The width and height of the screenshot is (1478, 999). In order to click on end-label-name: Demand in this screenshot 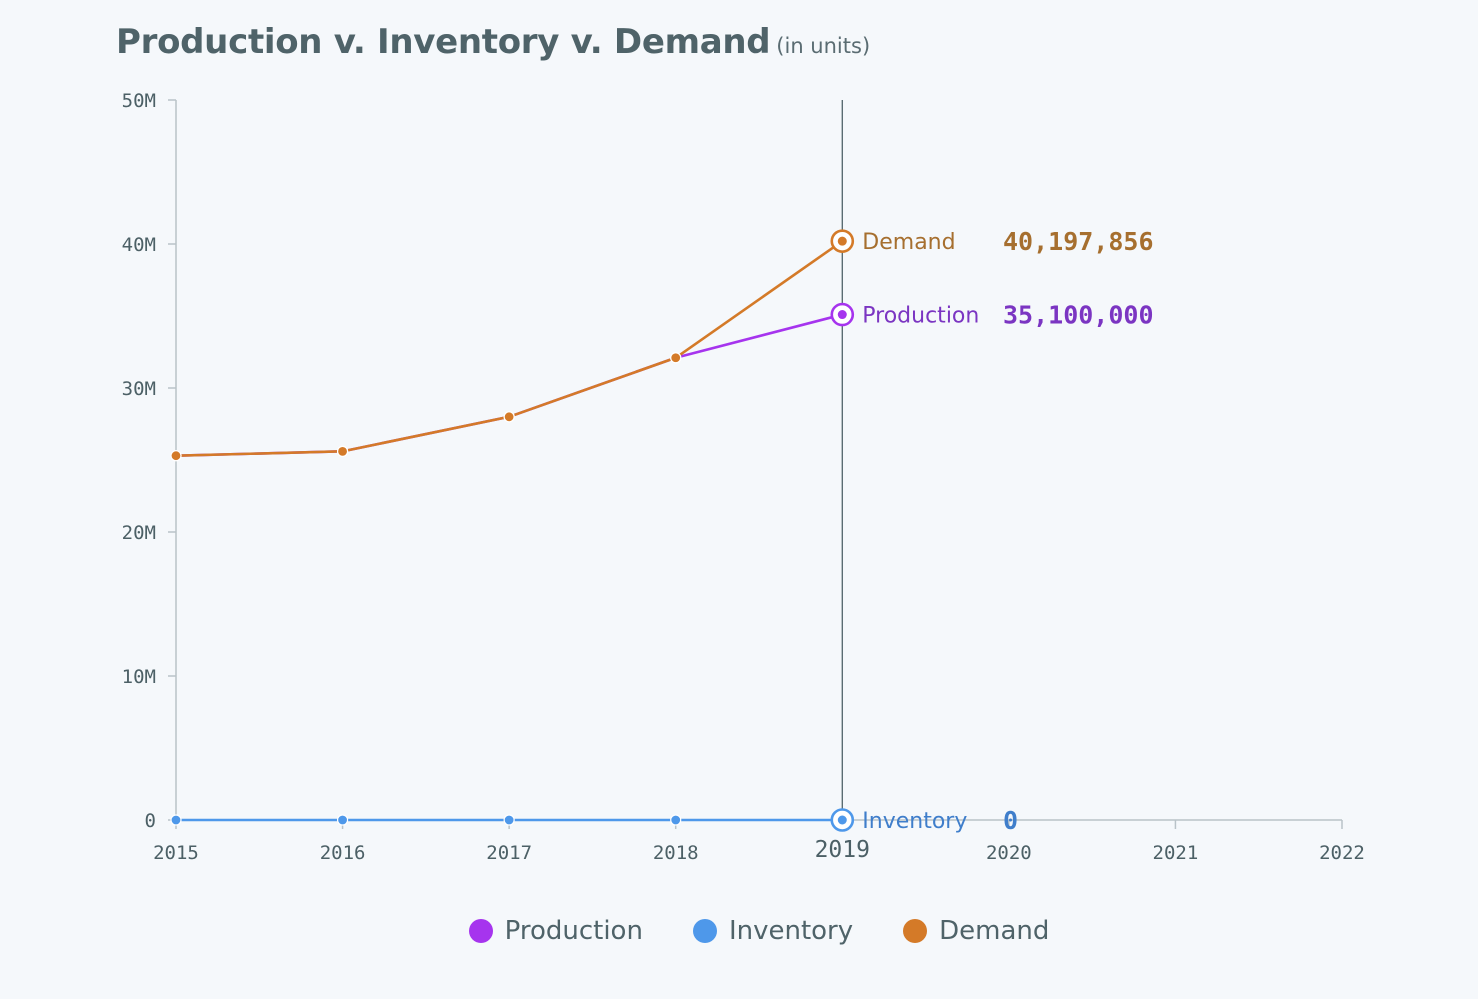, I will do `click(908, 242)`.